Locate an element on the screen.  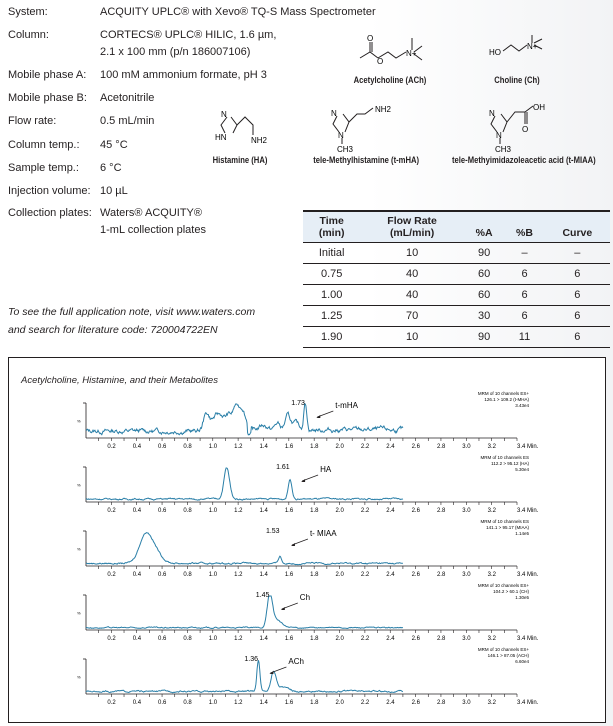
retention-time-label: 1.53 is located at coordinates (273, 531).